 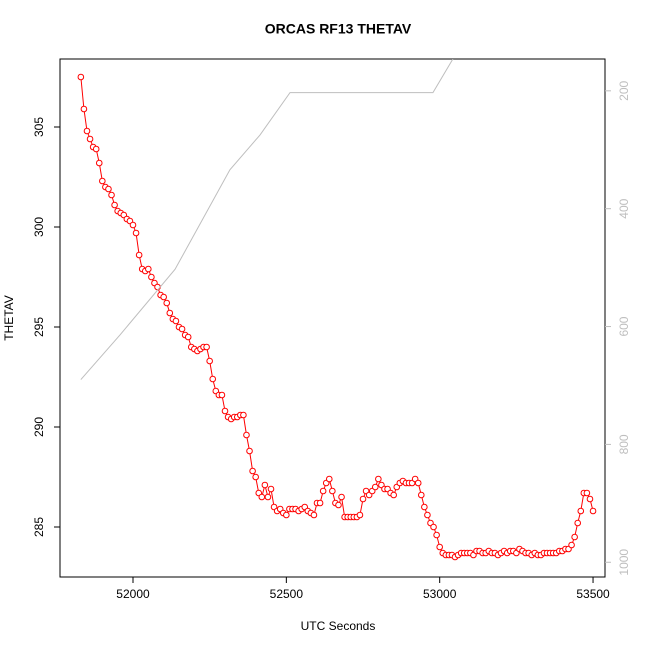 I want to click on y-tick-label: 290, so click(x=39, y=427).